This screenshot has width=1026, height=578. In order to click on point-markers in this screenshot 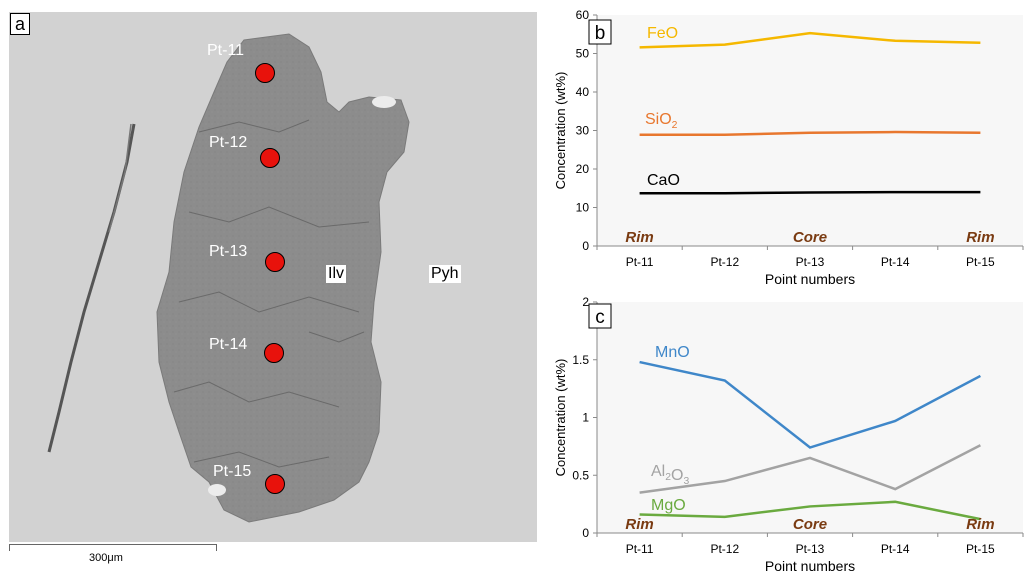, I will do `click(270, 278)`.